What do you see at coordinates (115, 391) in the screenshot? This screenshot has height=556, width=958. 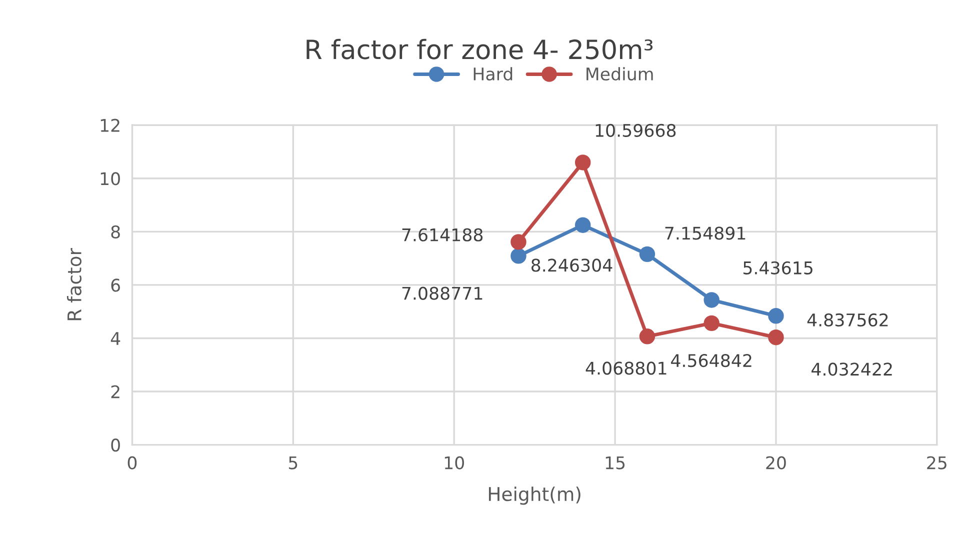 I see `y-tick-label: 2` at bounding box center [115, 391].